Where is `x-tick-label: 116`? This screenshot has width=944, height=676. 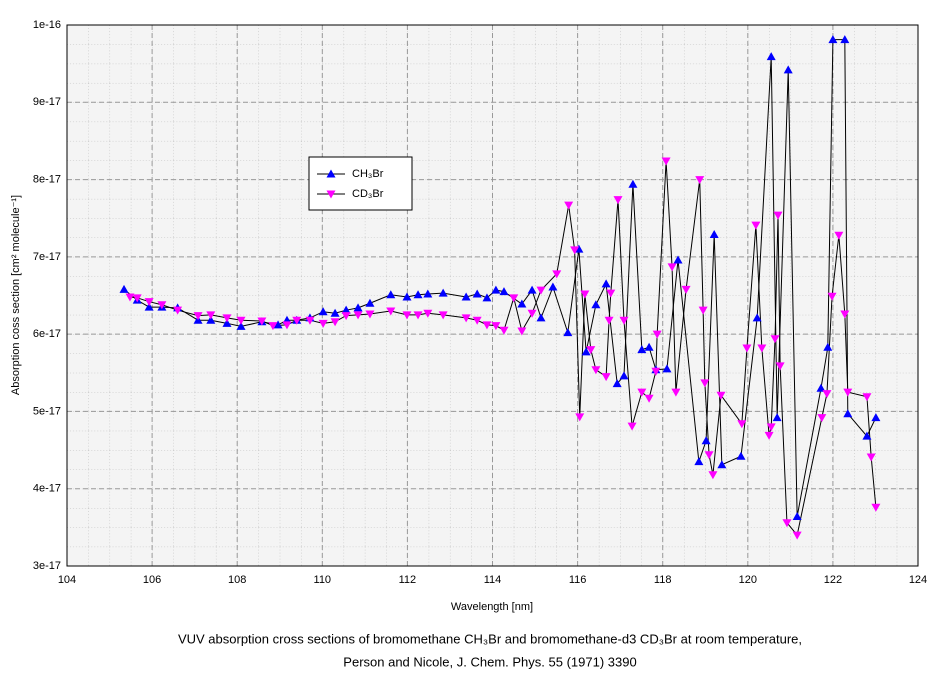 x-tick-label: 116 is located at coordinates (578, 580).